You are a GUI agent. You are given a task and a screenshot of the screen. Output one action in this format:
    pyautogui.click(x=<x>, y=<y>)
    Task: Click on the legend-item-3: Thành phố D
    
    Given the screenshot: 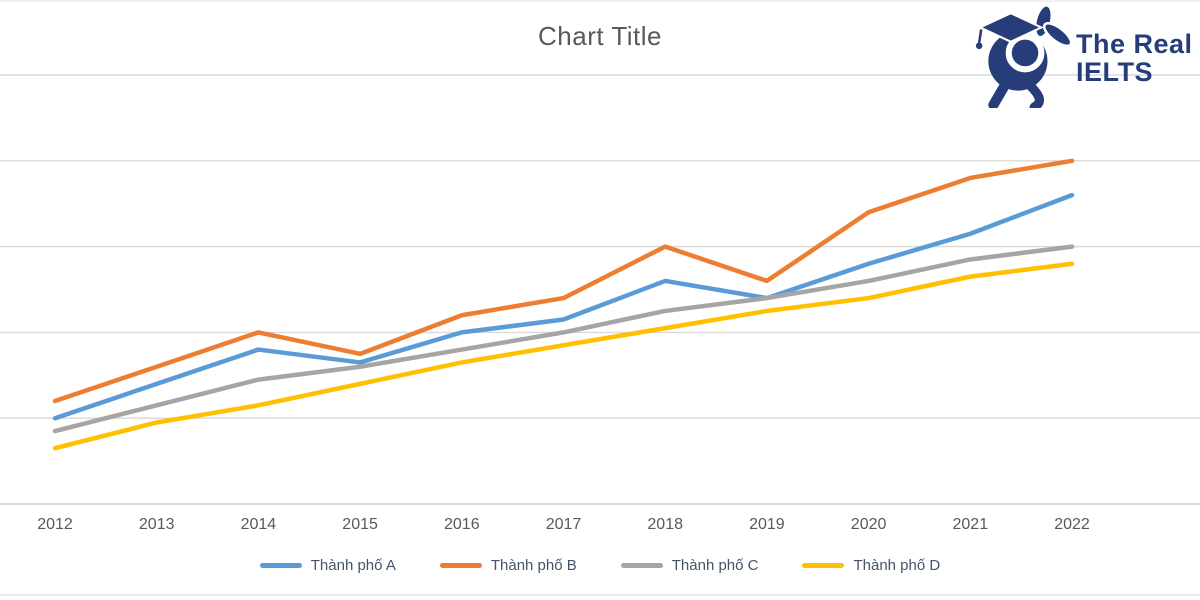 What is the action you would take?
    pyautogui.click(x=871, y=565)
    